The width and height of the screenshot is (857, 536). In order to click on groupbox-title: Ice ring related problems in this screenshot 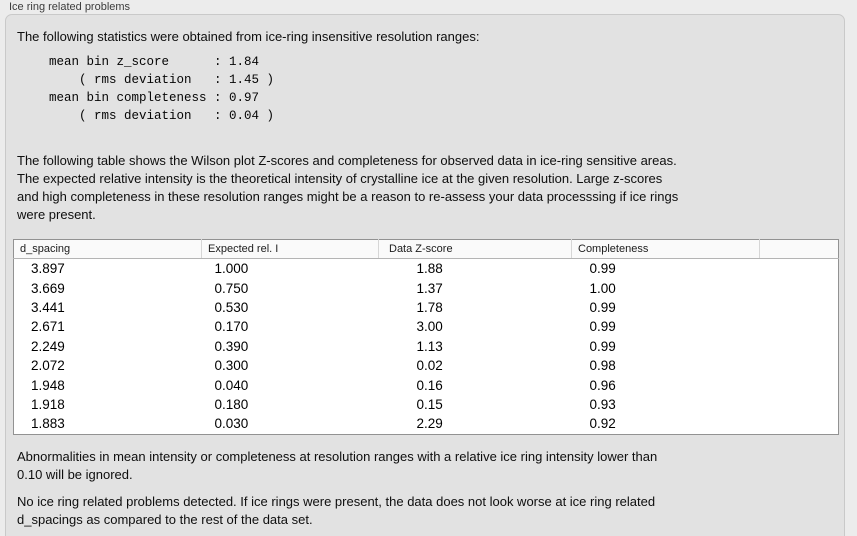, I will do `click(70, 7)`.